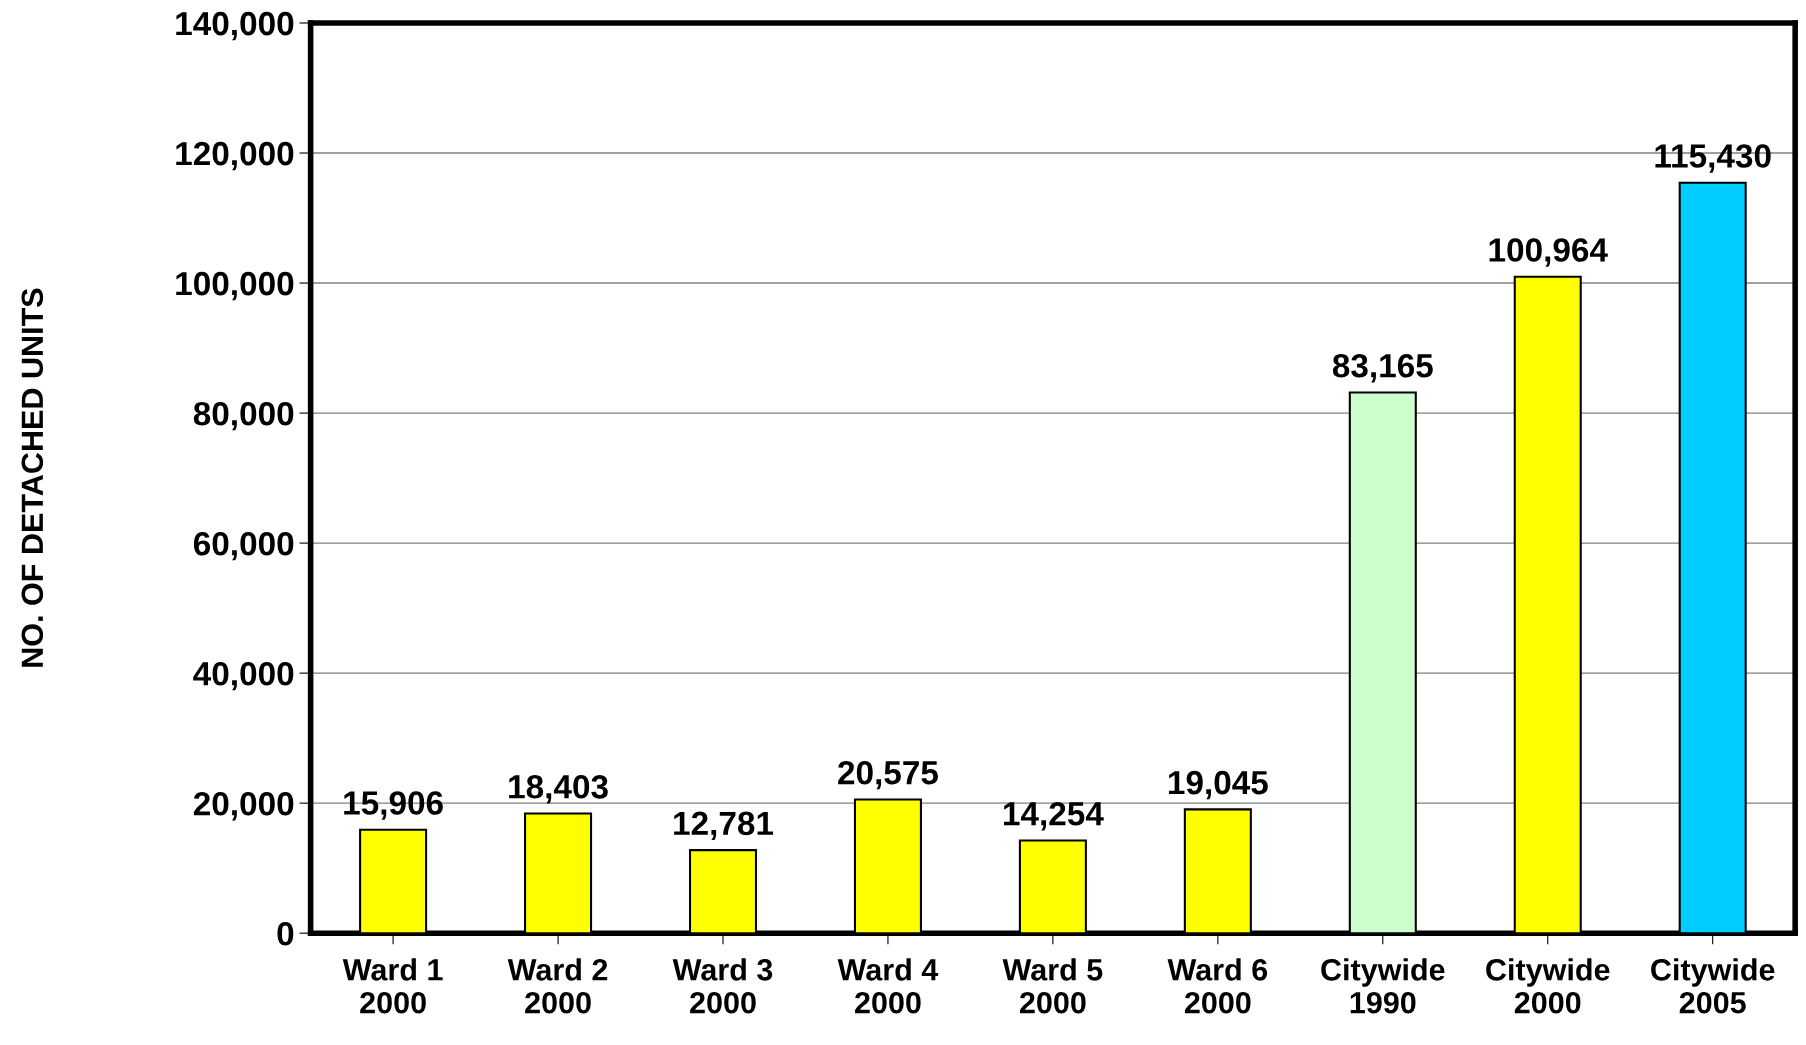 This screenshot has height=1045, width=1806. I want to click on y-tick-label: 140,000, so click(235, 26).